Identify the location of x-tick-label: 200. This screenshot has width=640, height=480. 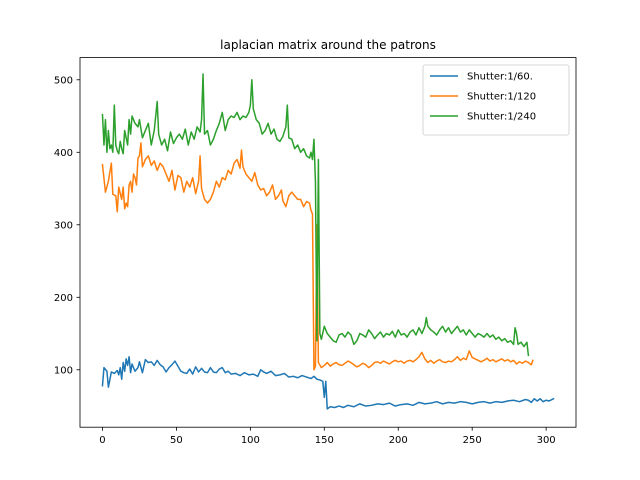
(398, 440).